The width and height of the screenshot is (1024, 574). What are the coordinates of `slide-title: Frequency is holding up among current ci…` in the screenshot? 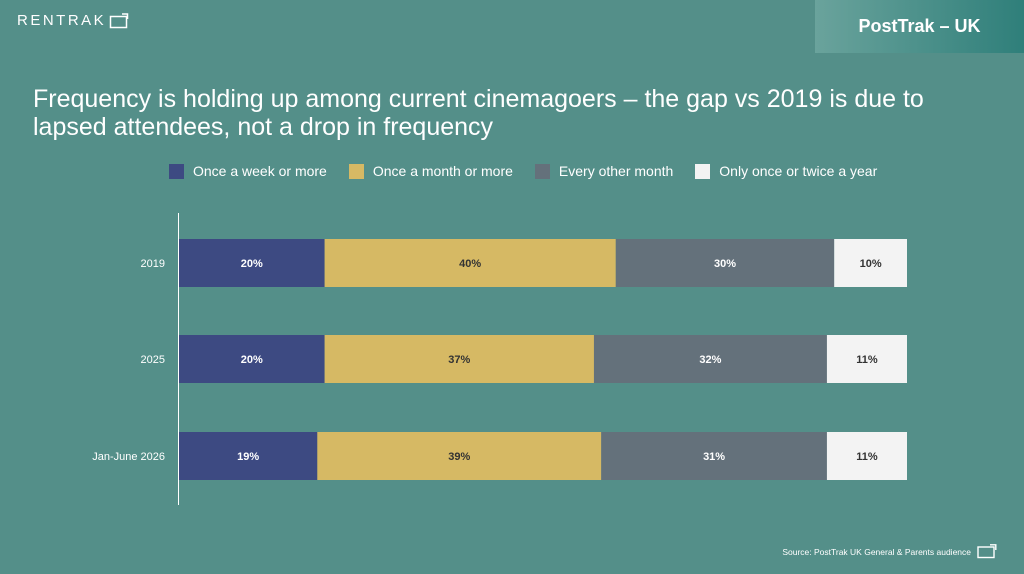 It's located at (478, 113).